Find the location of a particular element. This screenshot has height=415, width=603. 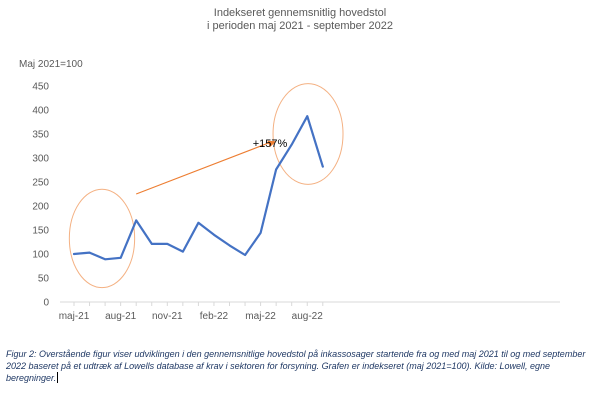

x-tick-label: maj-22 is located at coordinates (260, 316).